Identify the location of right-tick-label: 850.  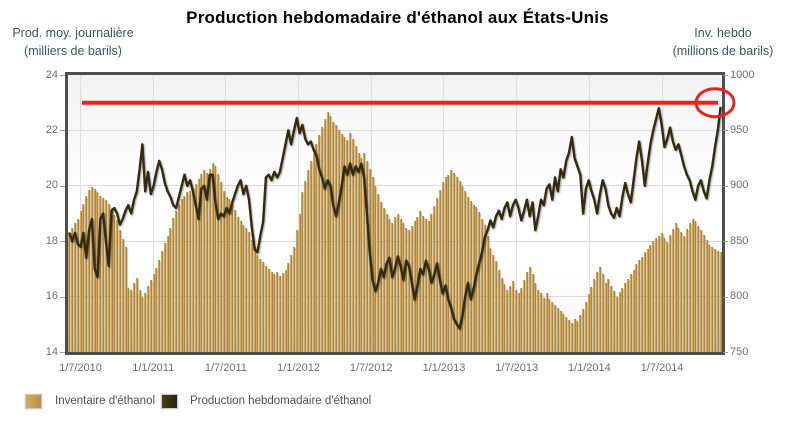
(739, 240).